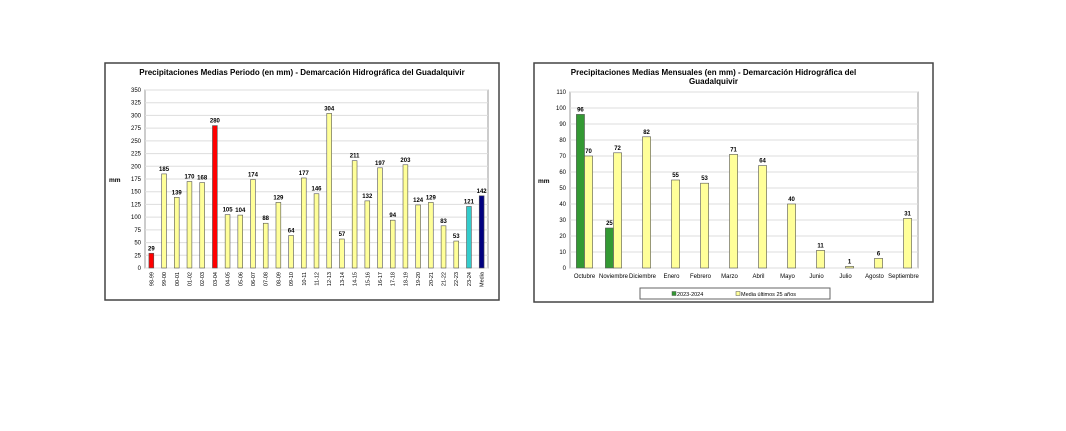 This screenshot has width=1066, height=431. Describe the element at coordinates (136, 180) in the screenshot. I see `y-tick-label: 175` at that location.